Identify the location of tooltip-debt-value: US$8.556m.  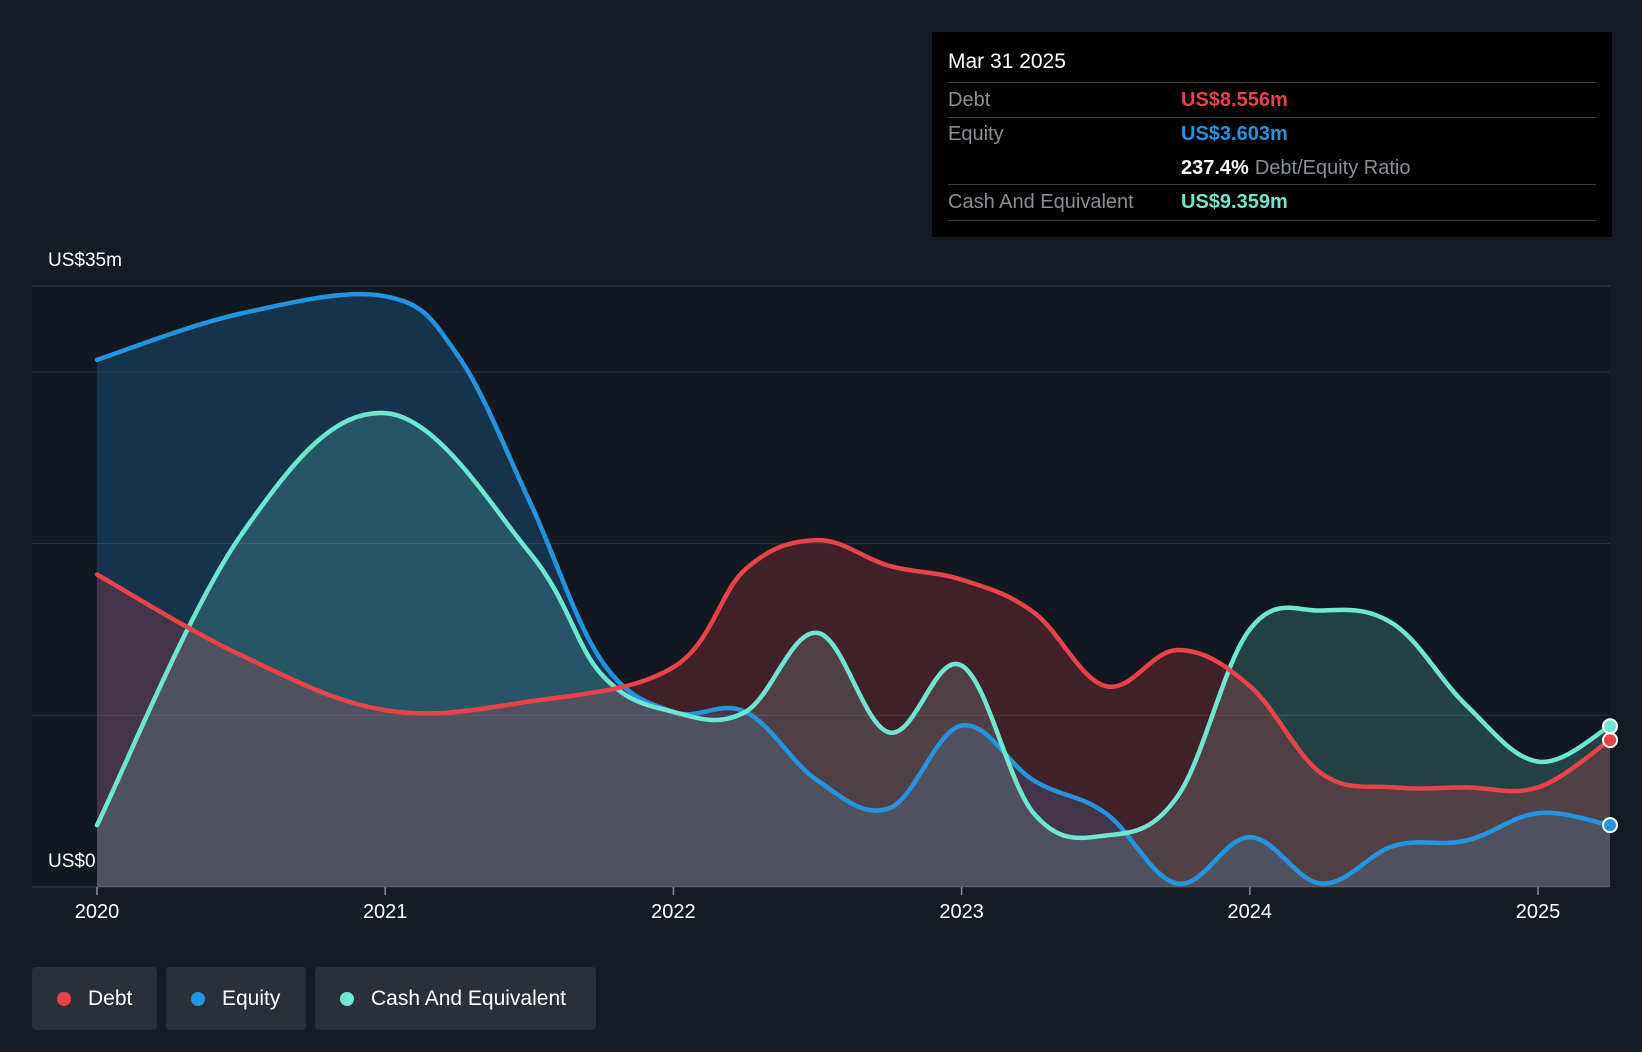
(1234, 100).